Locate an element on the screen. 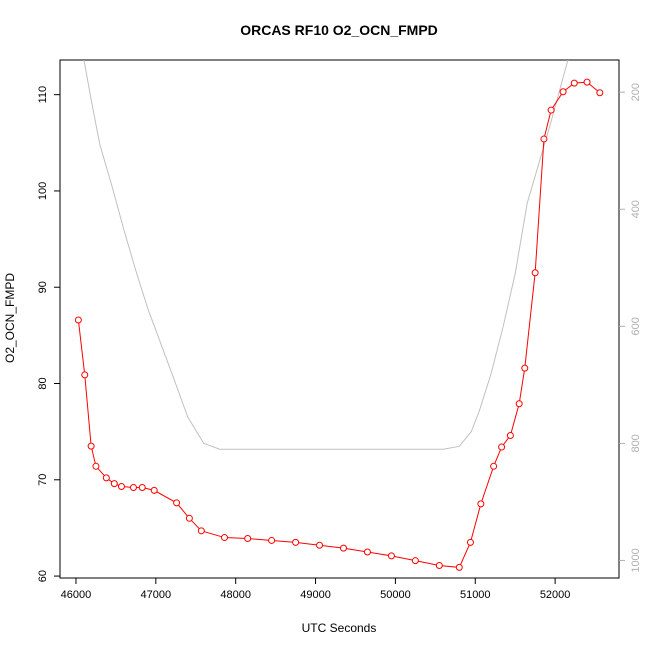 The height and width of the screenshot is (650, 650). y2-tick-label: 800 is located at coordinates (636, 443).